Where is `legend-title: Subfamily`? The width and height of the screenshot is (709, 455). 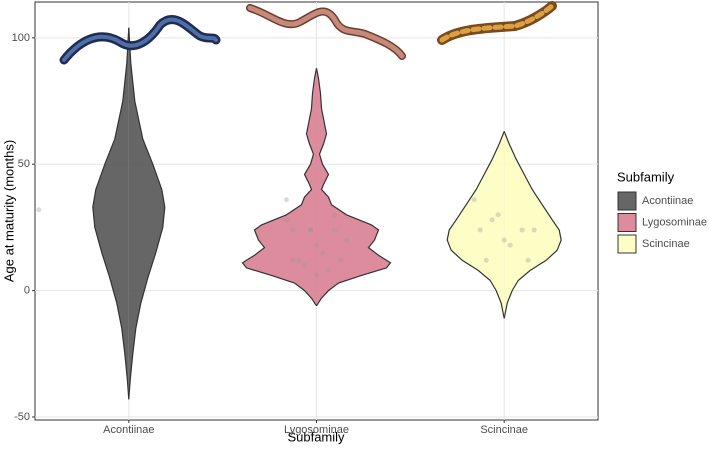
legend-title: Subfamily is located at coordinates (646, 176).